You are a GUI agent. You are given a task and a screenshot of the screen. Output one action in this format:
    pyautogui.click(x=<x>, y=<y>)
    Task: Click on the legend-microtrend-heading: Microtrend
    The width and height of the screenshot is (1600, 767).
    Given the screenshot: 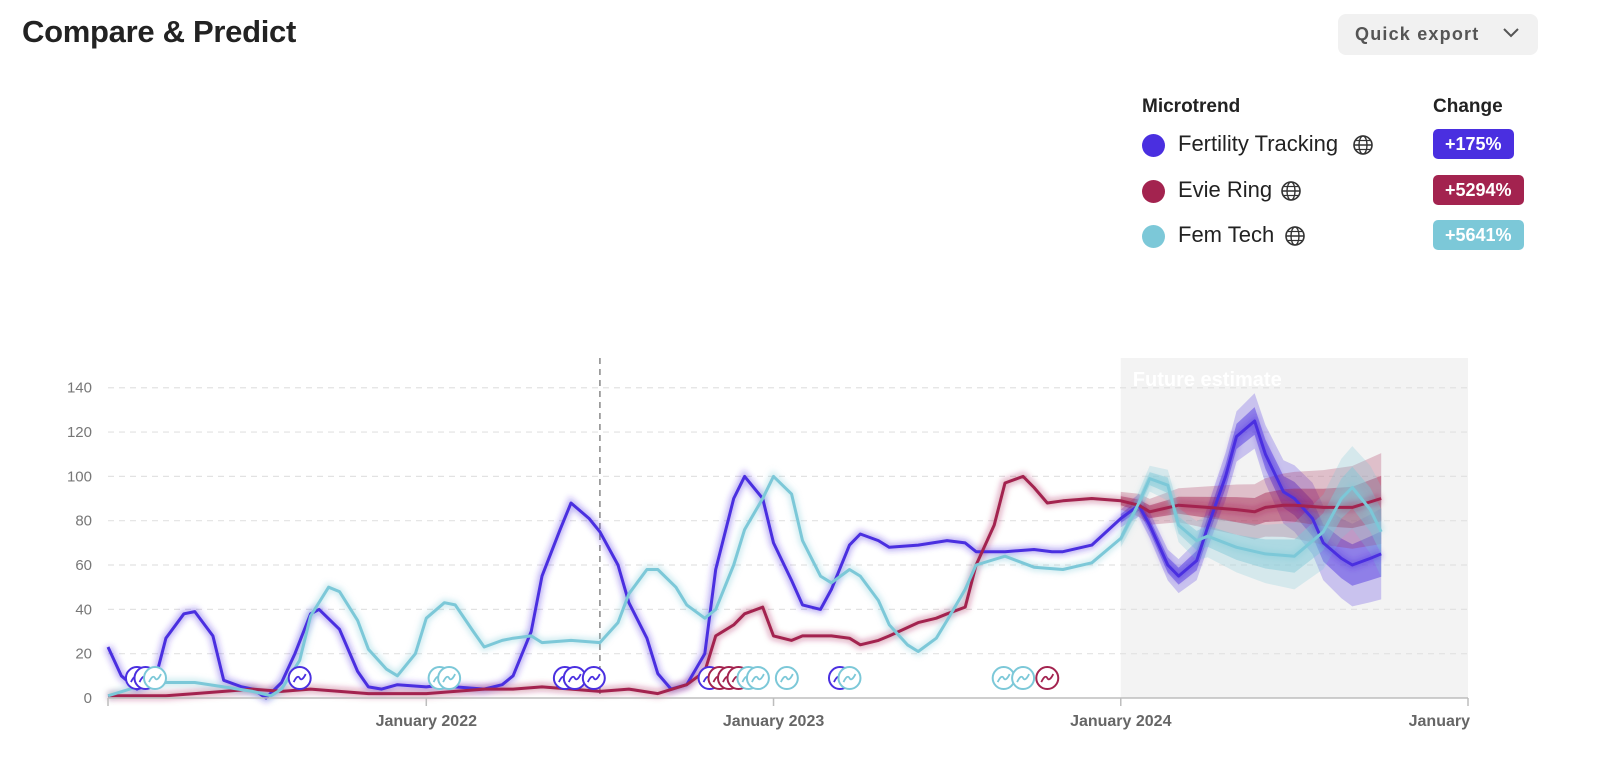 What is the action you would take?
    pyautogui.click(x=1191, y=106)
    